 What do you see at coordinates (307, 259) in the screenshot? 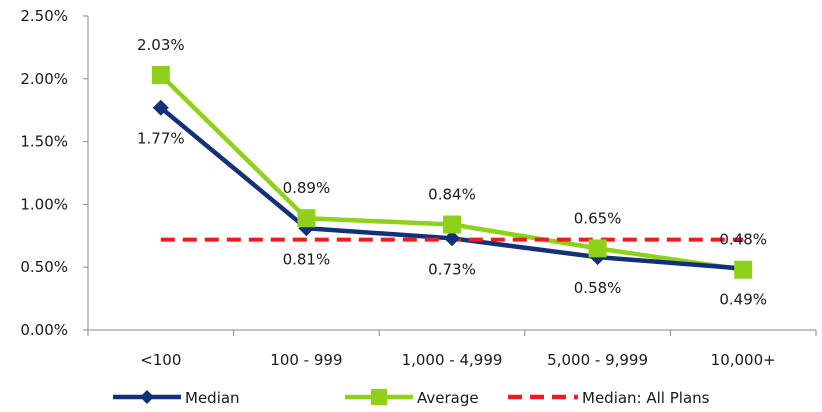
I see `median-data-label: 0.81%` at bounding box center [307, 259].